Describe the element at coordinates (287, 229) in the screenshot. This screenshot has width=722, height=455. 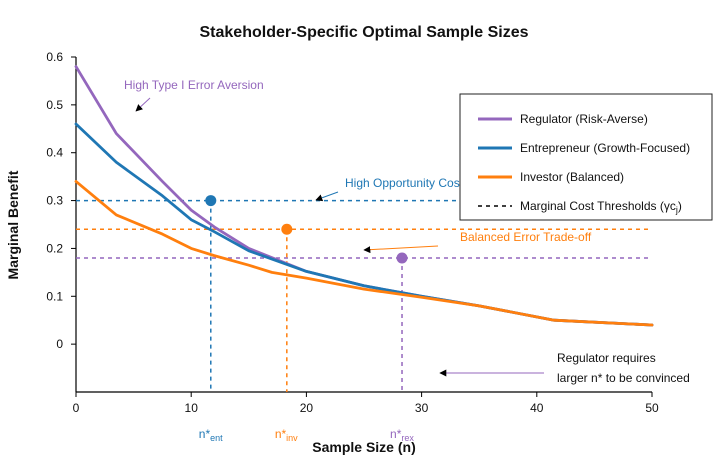
I see `investor-optimal-point` at that location.